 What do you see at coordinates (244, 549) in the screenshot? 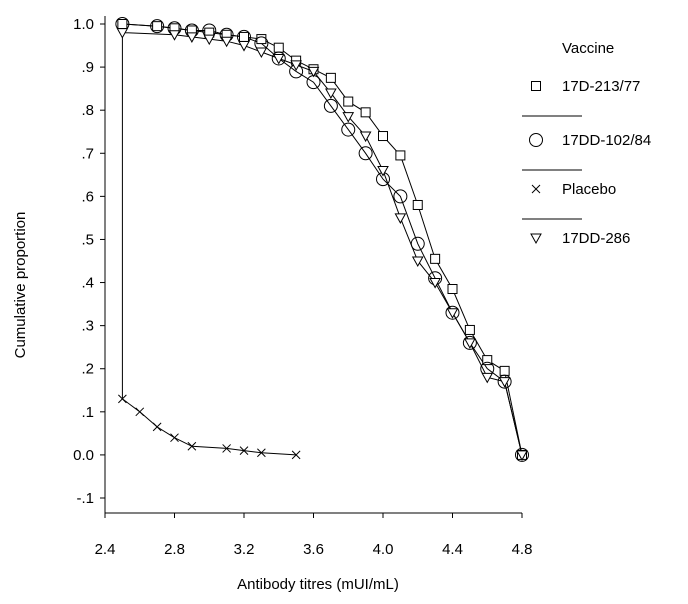
I see `x-tick-label: 3.2` at bounding box center [244, 549].